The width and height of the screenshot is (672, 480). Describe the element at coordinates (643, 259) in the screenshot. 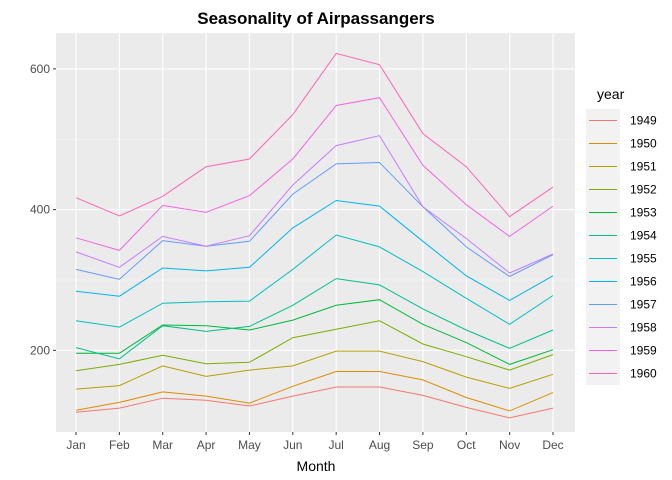

I see `legend-label: 1955` at that location.